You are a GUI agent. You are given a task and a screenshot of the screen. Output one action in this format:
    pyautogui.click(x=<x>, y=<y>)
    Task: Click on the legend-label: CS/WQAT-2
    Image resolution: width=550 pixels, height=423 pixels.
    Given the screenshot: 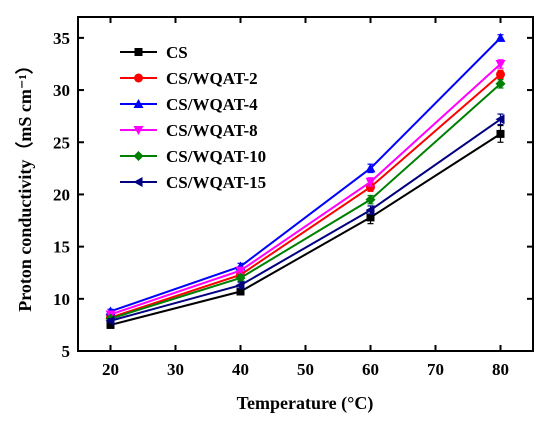 What is the action you would take?
    pyautogui.click(x=212, y=78)
    